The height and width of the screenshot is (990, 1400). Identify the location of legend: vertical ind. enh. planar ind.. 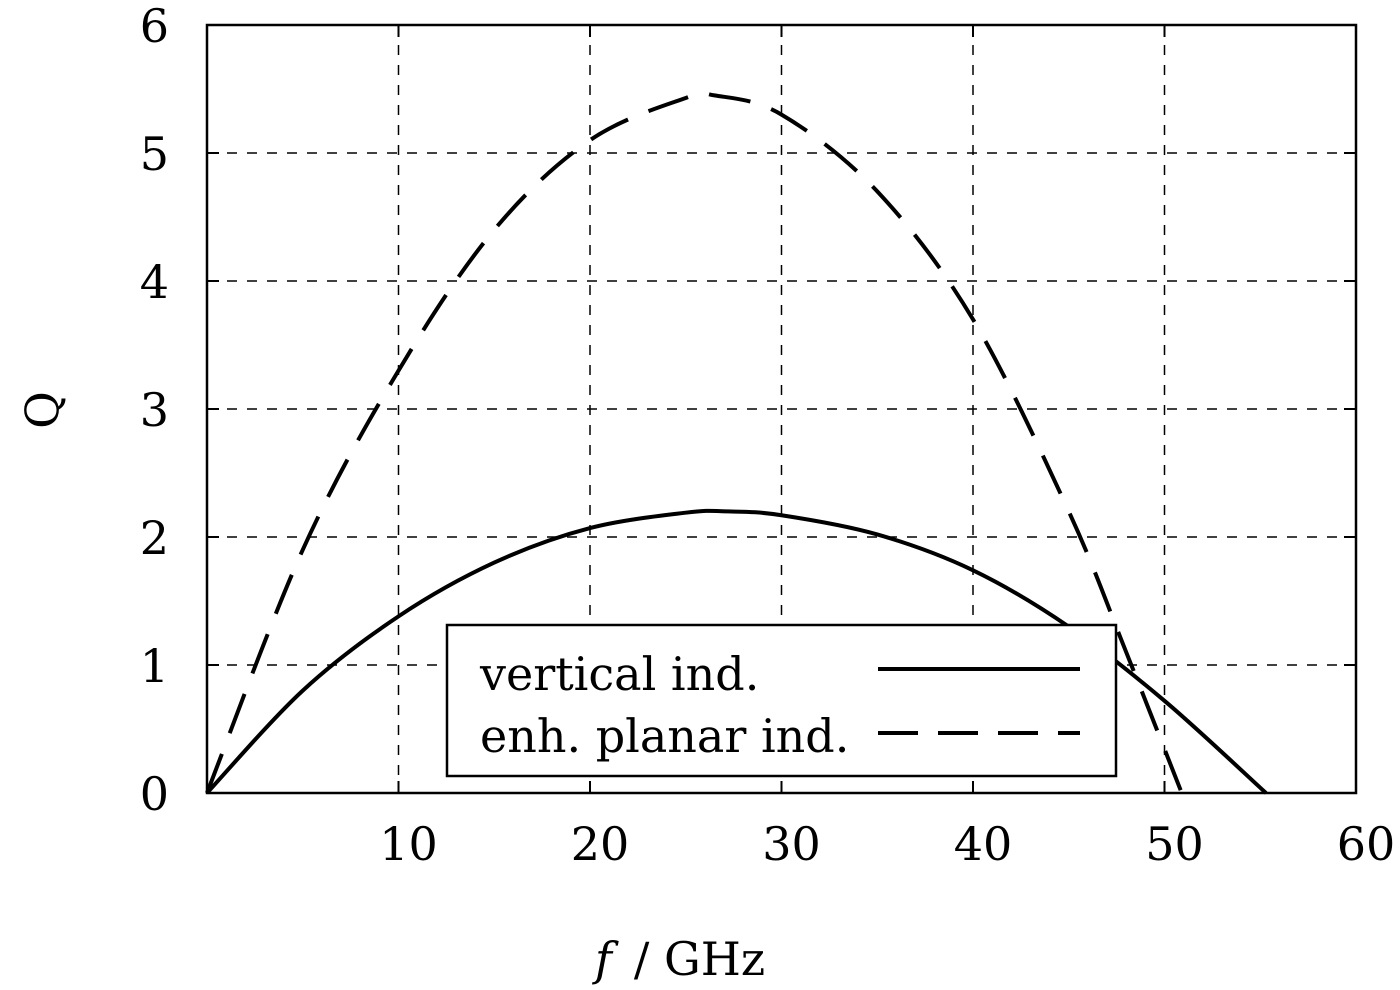
(781, 700).